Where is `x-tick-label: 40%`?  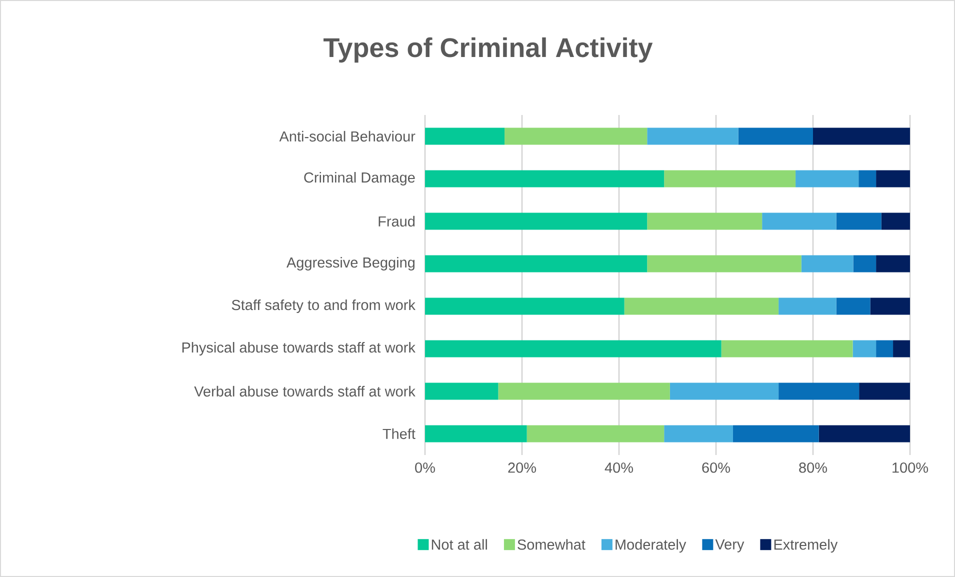
x-tick-label: 40% is located at coordinates (619, 467).